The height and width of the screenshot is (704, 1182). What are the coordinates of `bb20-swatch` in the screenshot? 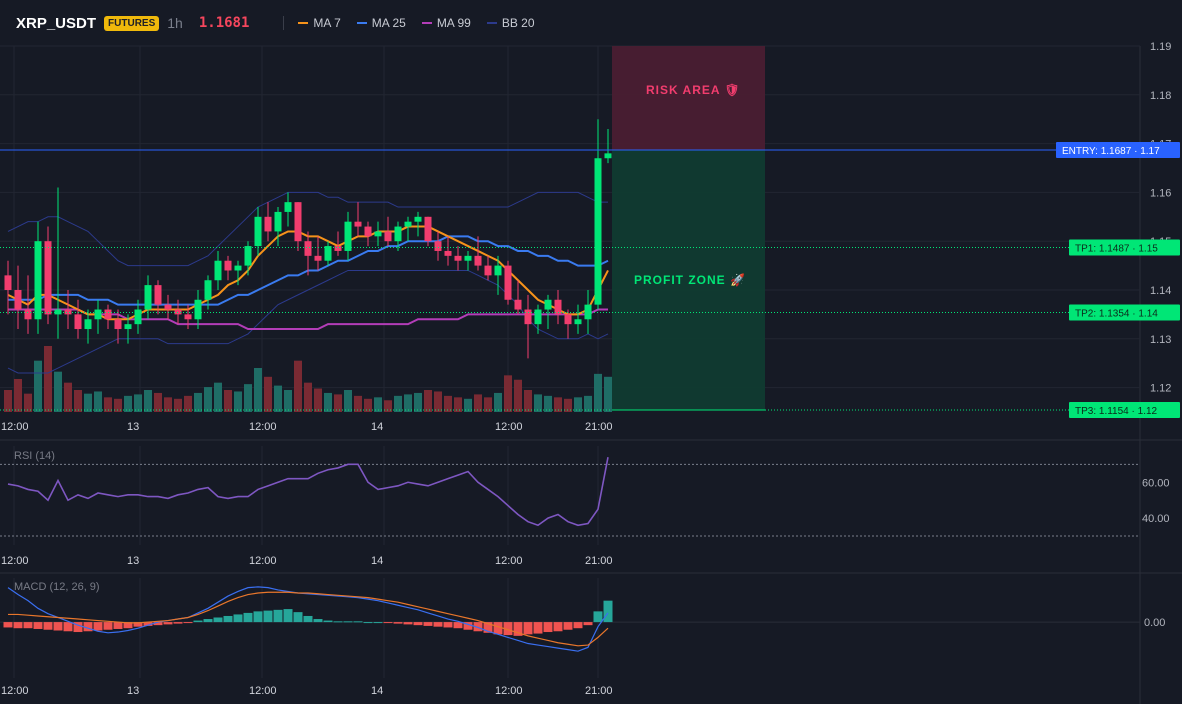 It's located at (491, 23).